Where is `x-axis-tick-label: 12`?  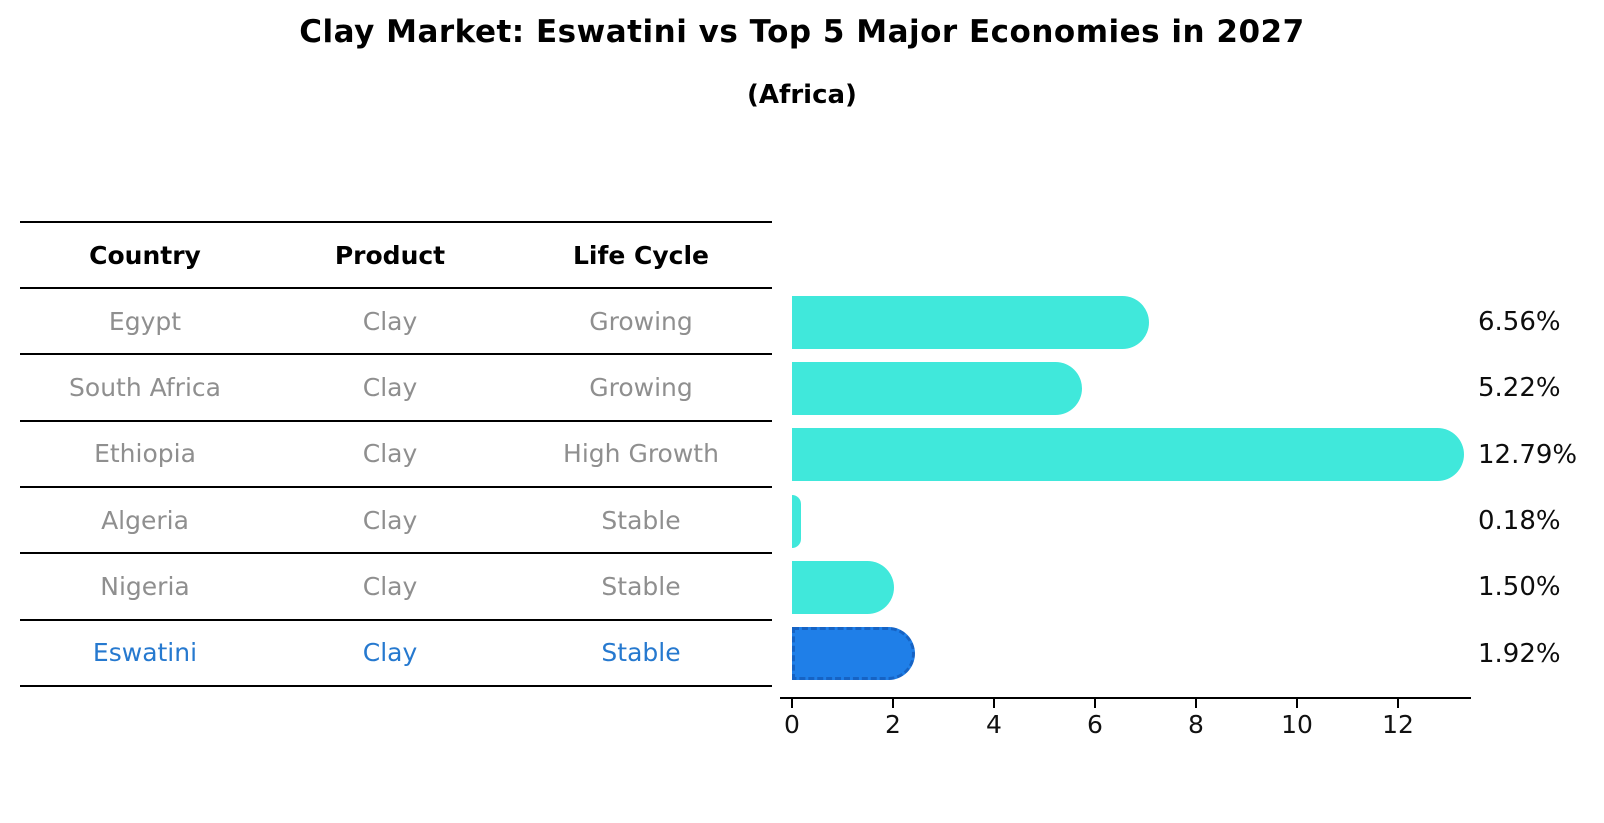 x-axis-tick-label: 12 is located at coordinates (1398, 724).